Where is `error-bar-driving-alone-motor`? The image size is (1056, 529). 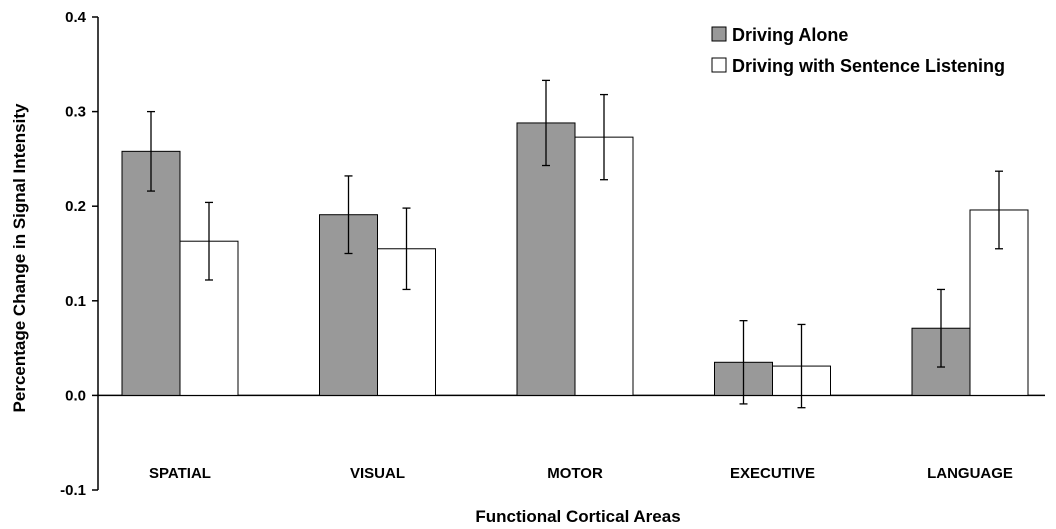 error-bar-driving-alone-motor is located at coordinates (546, 123).